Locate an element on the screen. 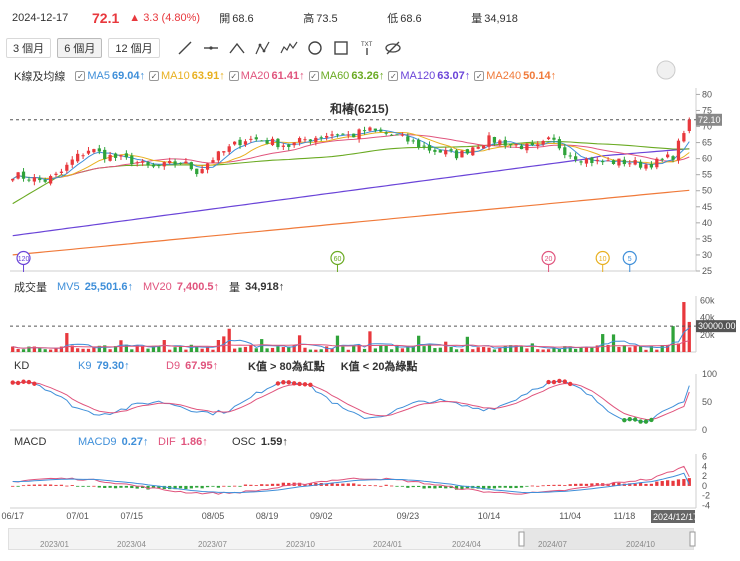  x-tick-label: 07/15 is located at coordinates (132, 516).